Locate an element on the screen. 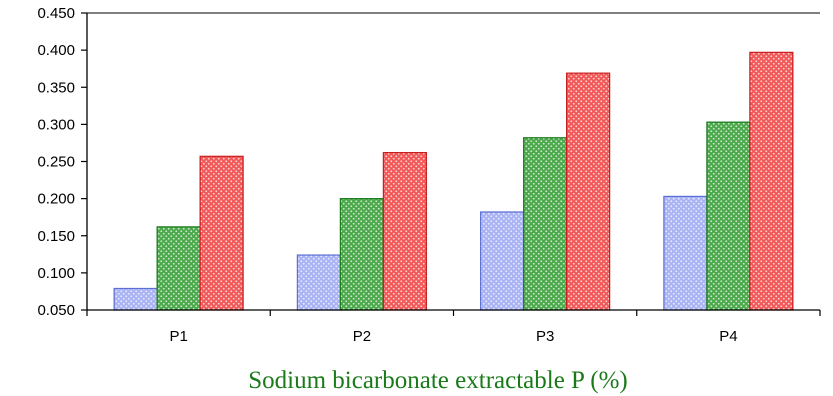 The image size is (833, 396). x-tick-label-p2: P2 is located at coordinates (362, 336).